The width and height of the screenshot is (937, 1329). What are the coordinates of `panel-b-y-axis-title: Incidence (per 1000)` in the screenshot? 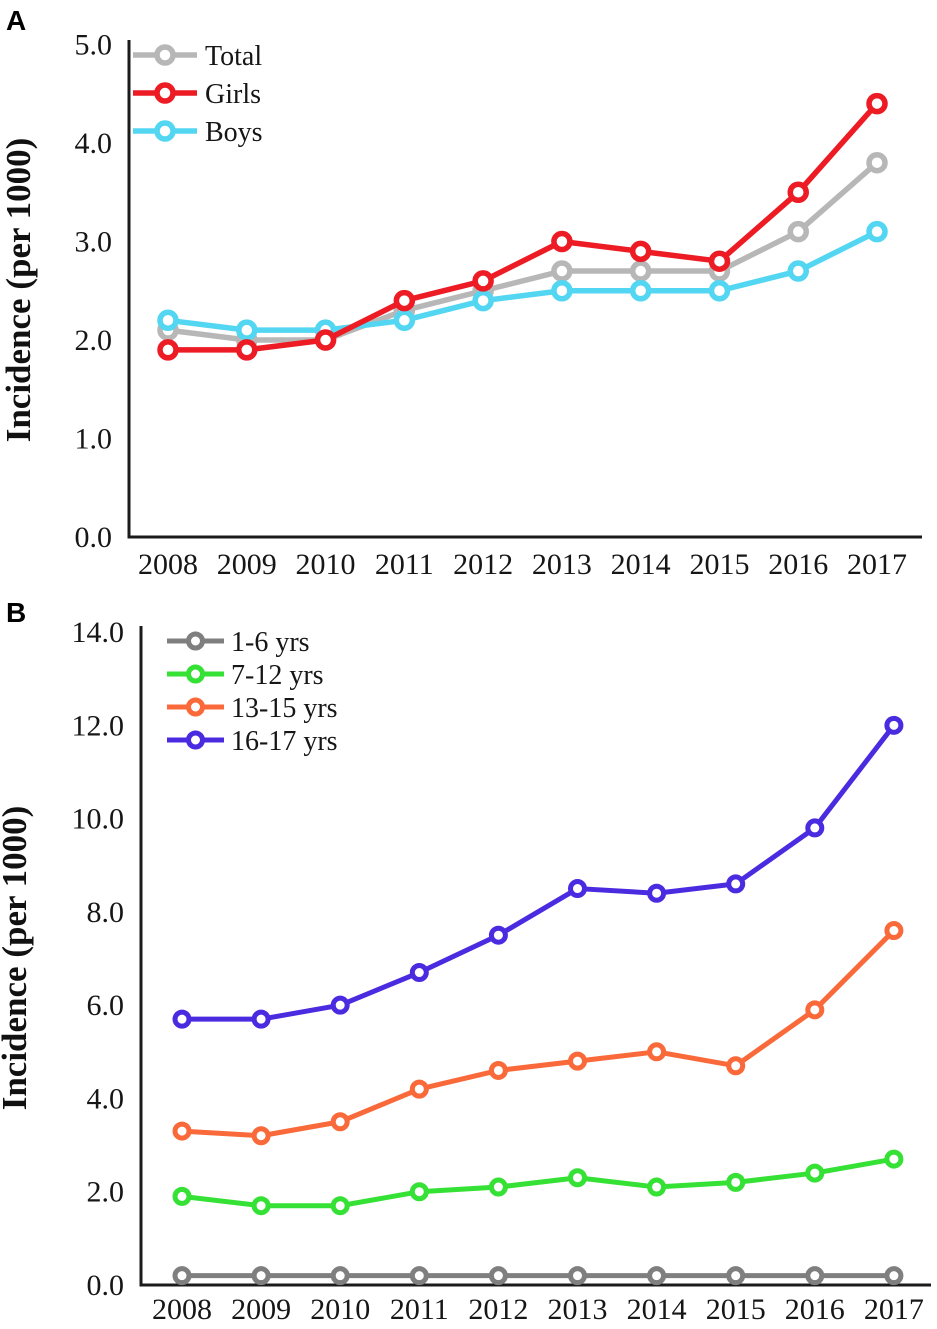 It's located at (17, 958).